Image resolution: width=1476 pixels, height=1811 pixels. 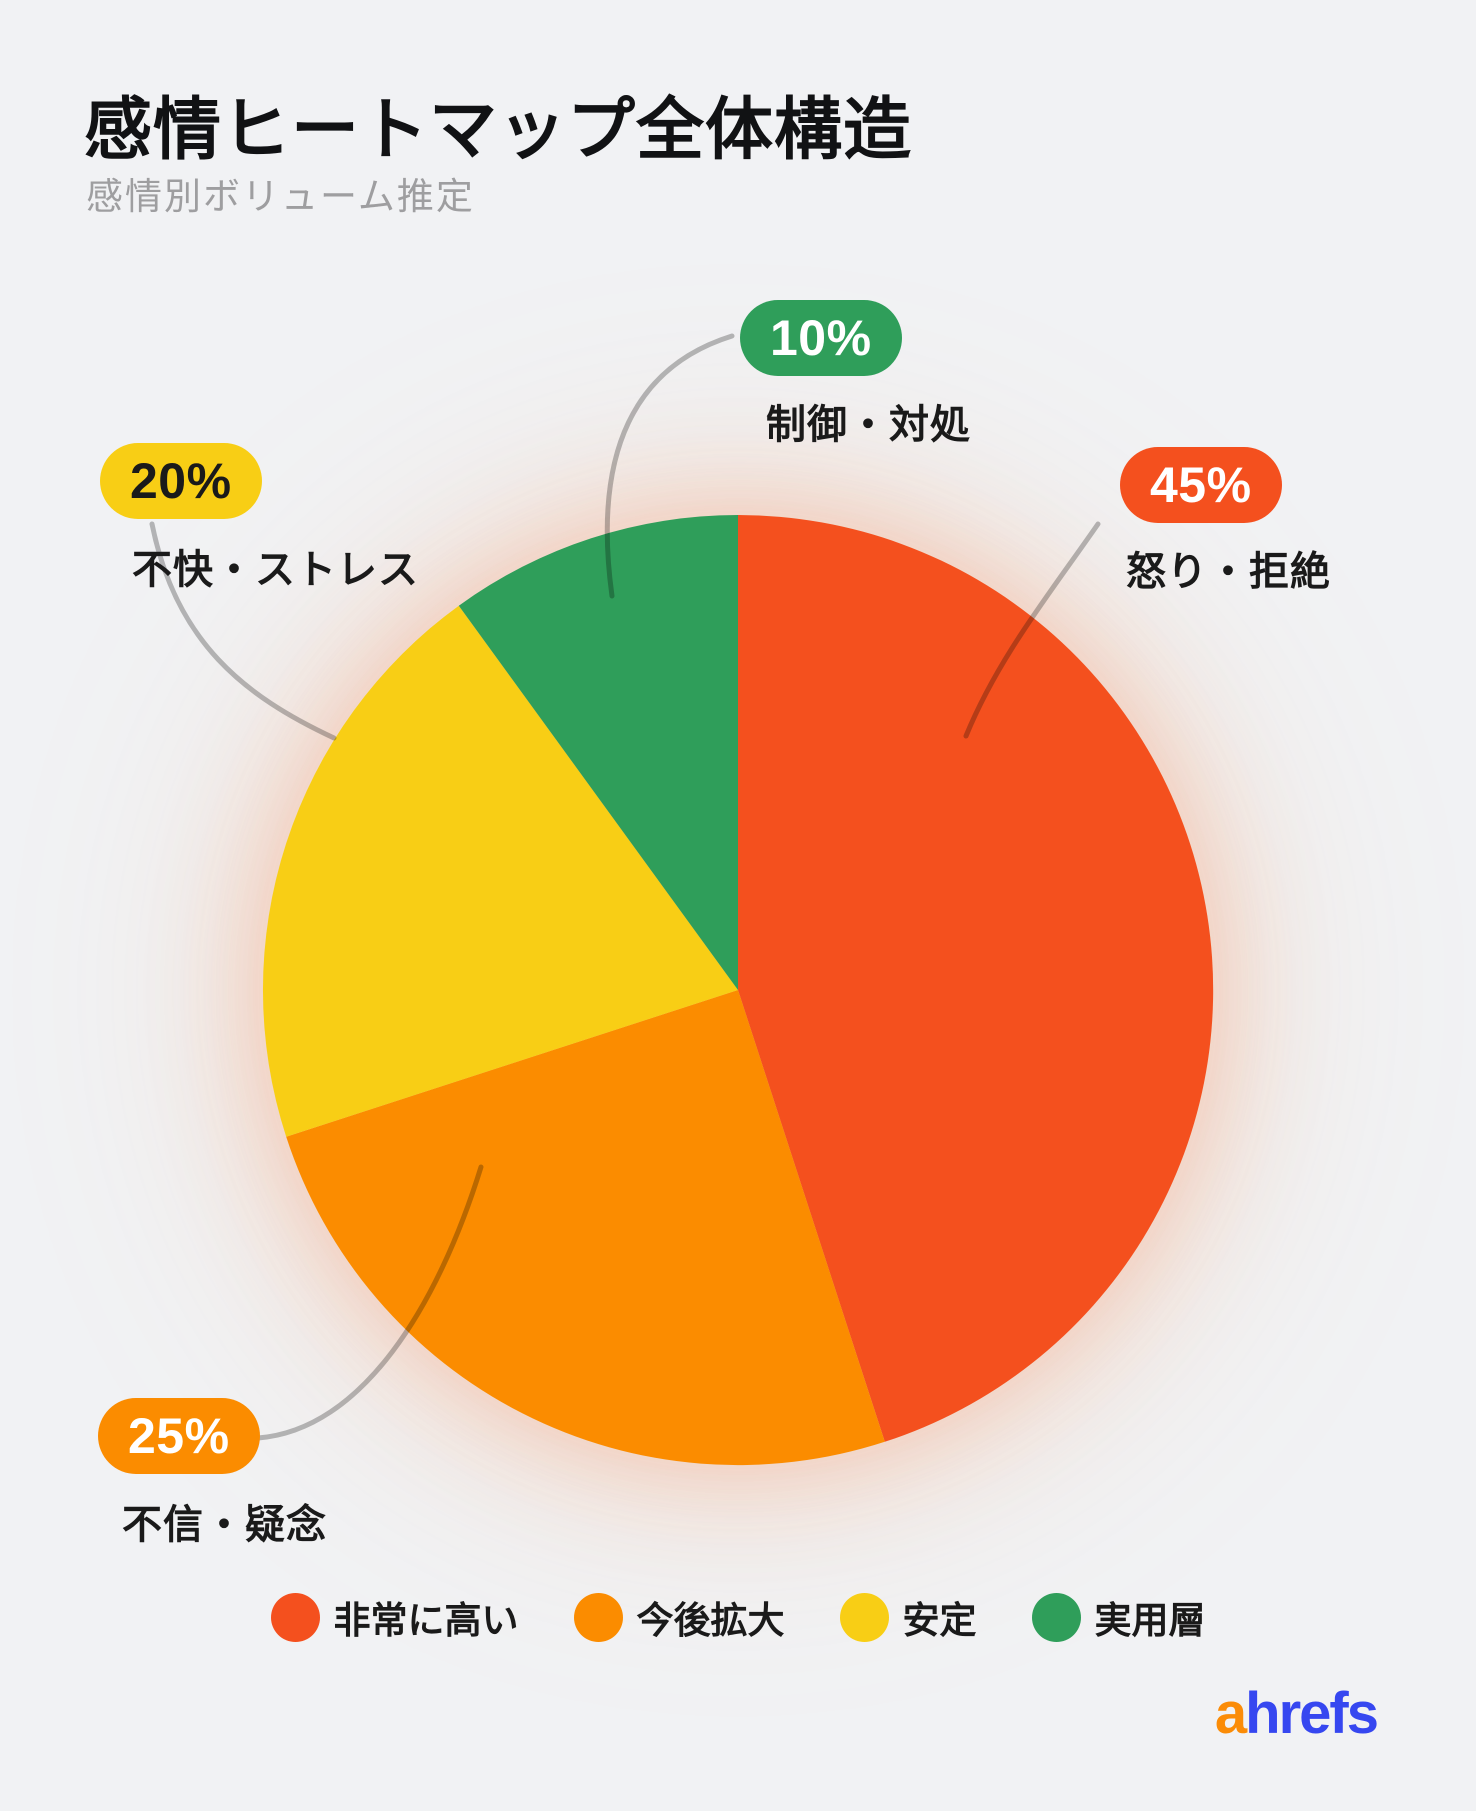 What do you see at coordinates (598, 1617) in the screenshot?
I see `legend-dot-orange` at bounding box center [598, 1617].